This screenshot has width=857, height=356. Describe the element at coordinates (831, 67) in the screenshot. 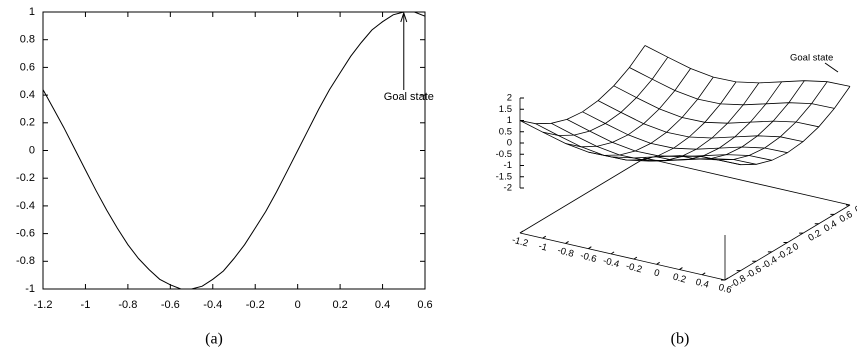

I see `annotation-arrow` at that location.